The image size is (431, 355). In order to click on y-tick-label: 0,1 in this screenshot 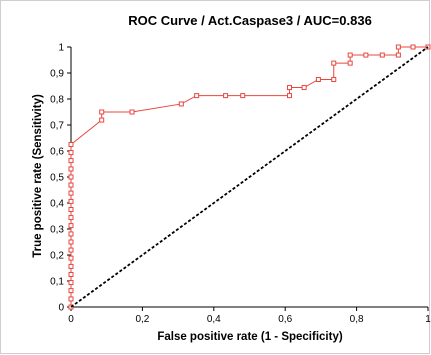, I will do `click(57, 282)`.